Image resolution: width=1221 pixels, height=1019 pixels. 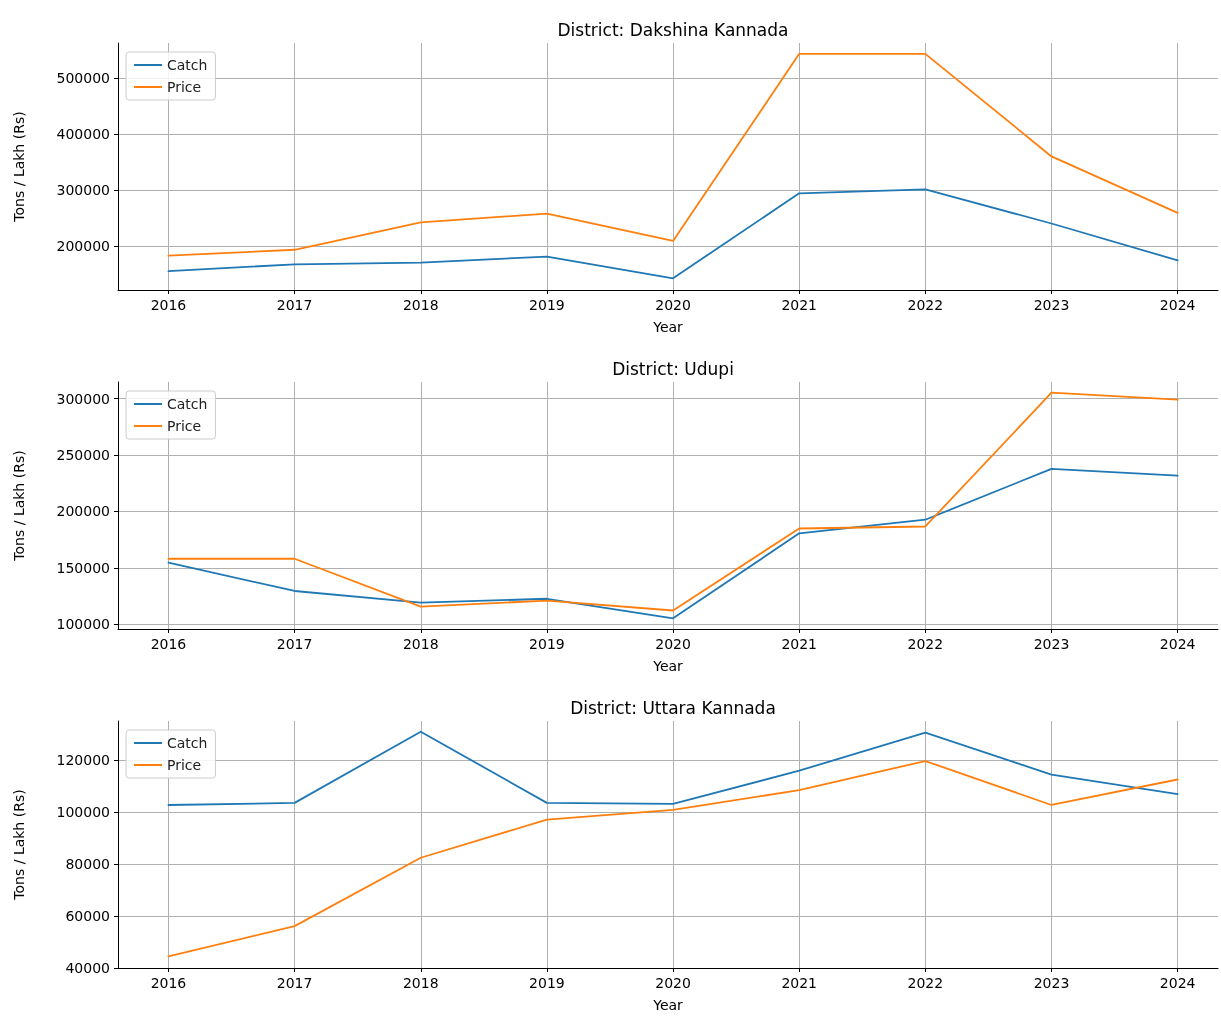 I want to click on chart-title: District: Dakshina Kannada, so click(x=673, y=29).